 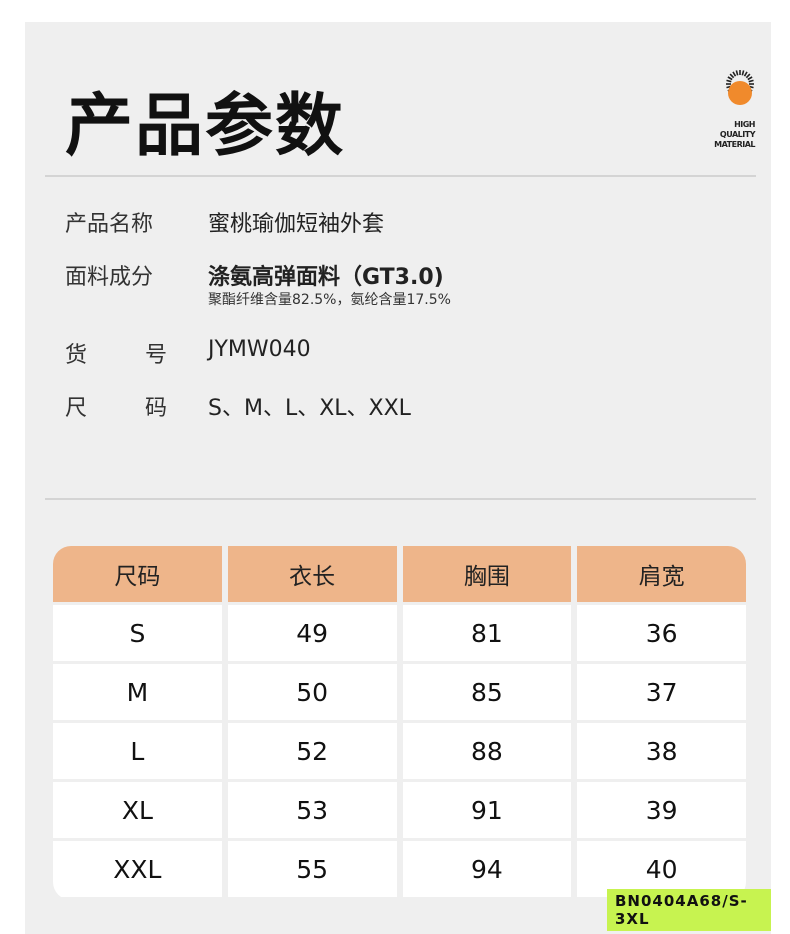 I want to click on table-cell: 94, so click(x=487, y=869).